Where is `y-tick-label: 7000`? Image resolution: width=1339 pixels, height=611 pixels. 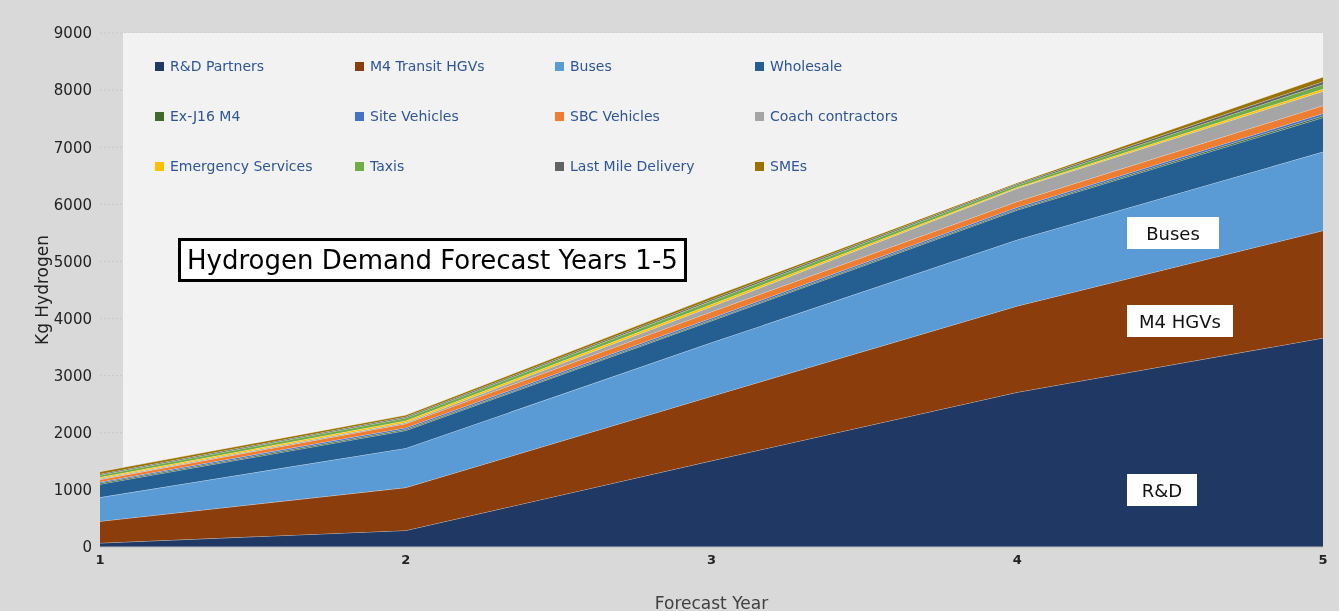 y-tick-label: 7000 is located at coordinates (72, 147).